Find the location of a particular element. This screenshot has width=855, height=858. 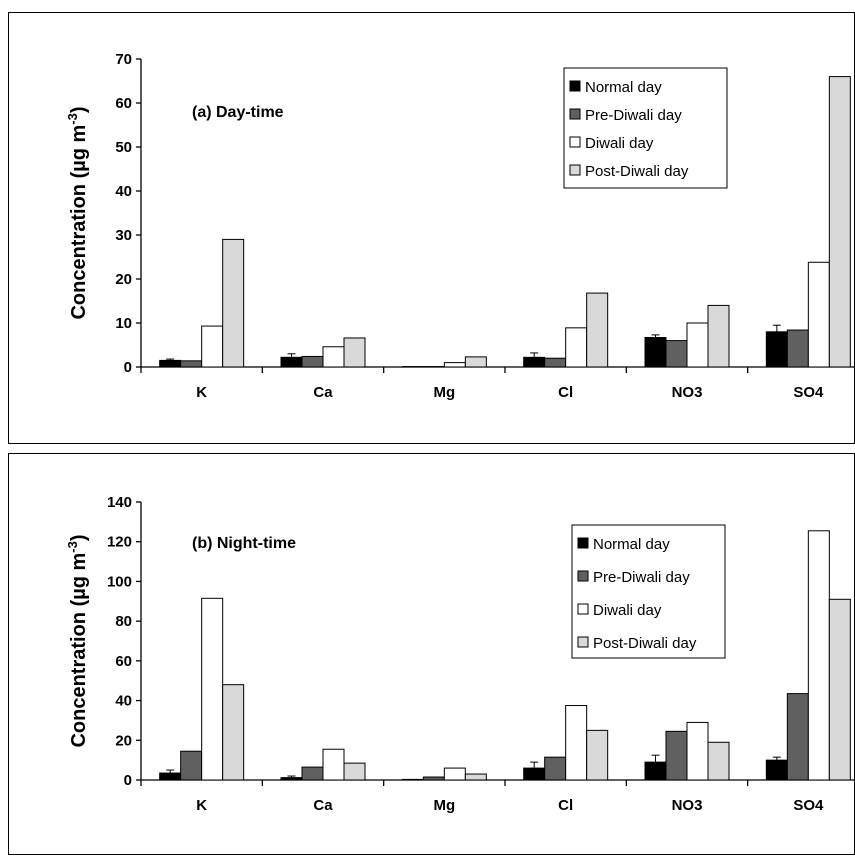

bar-pre-diwali-day-mg is located at coordinates (433, 778).